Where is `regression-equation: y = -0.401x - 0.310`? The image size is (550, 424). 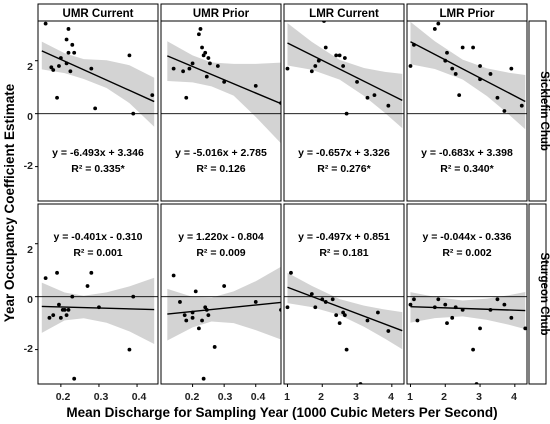
regression-equation: y = -0.401x - 0.310 is located at coordinates (97, 237).